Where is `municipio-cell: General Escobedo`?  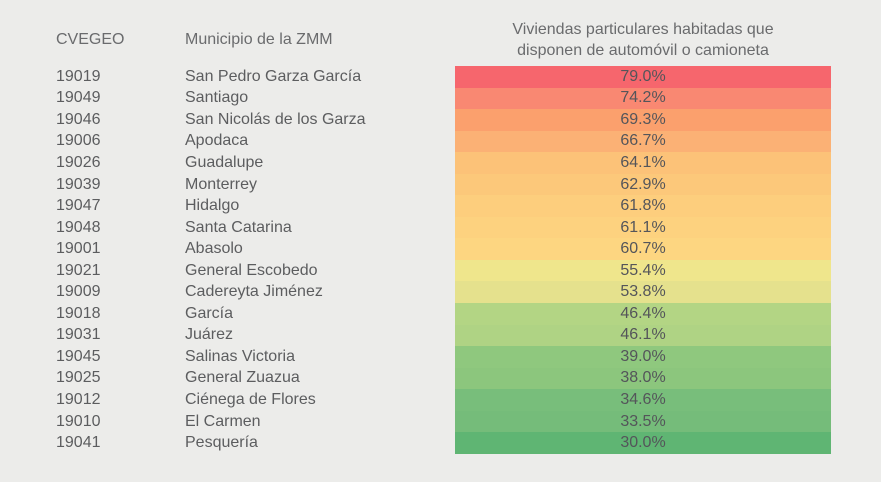
municipio-cell: General Escobedo is located at coordinates (251, 270).